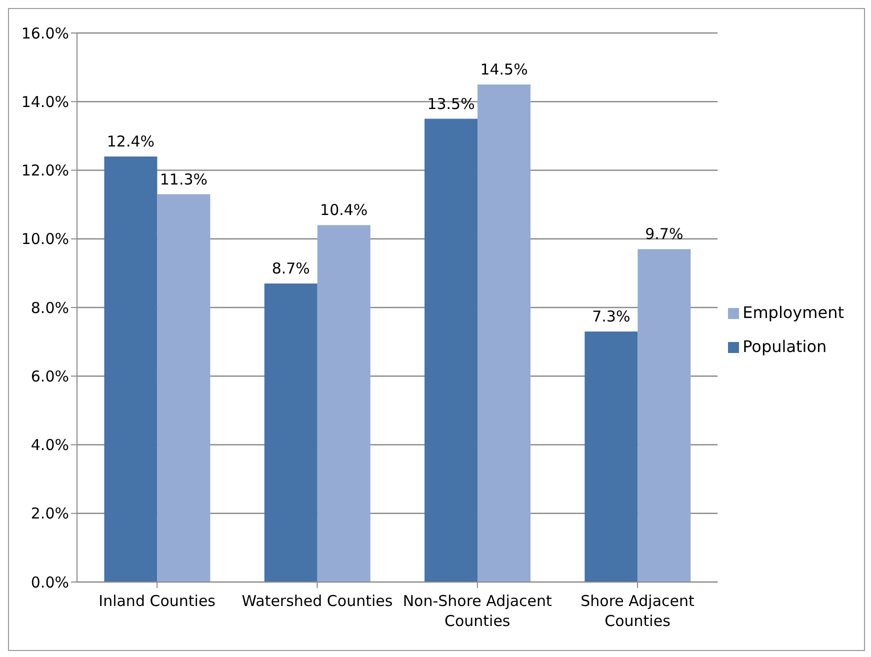  Describe the element at coordinates (45, 101) in the screenshot. I see `y-tick-label: 14.0%` at that location.